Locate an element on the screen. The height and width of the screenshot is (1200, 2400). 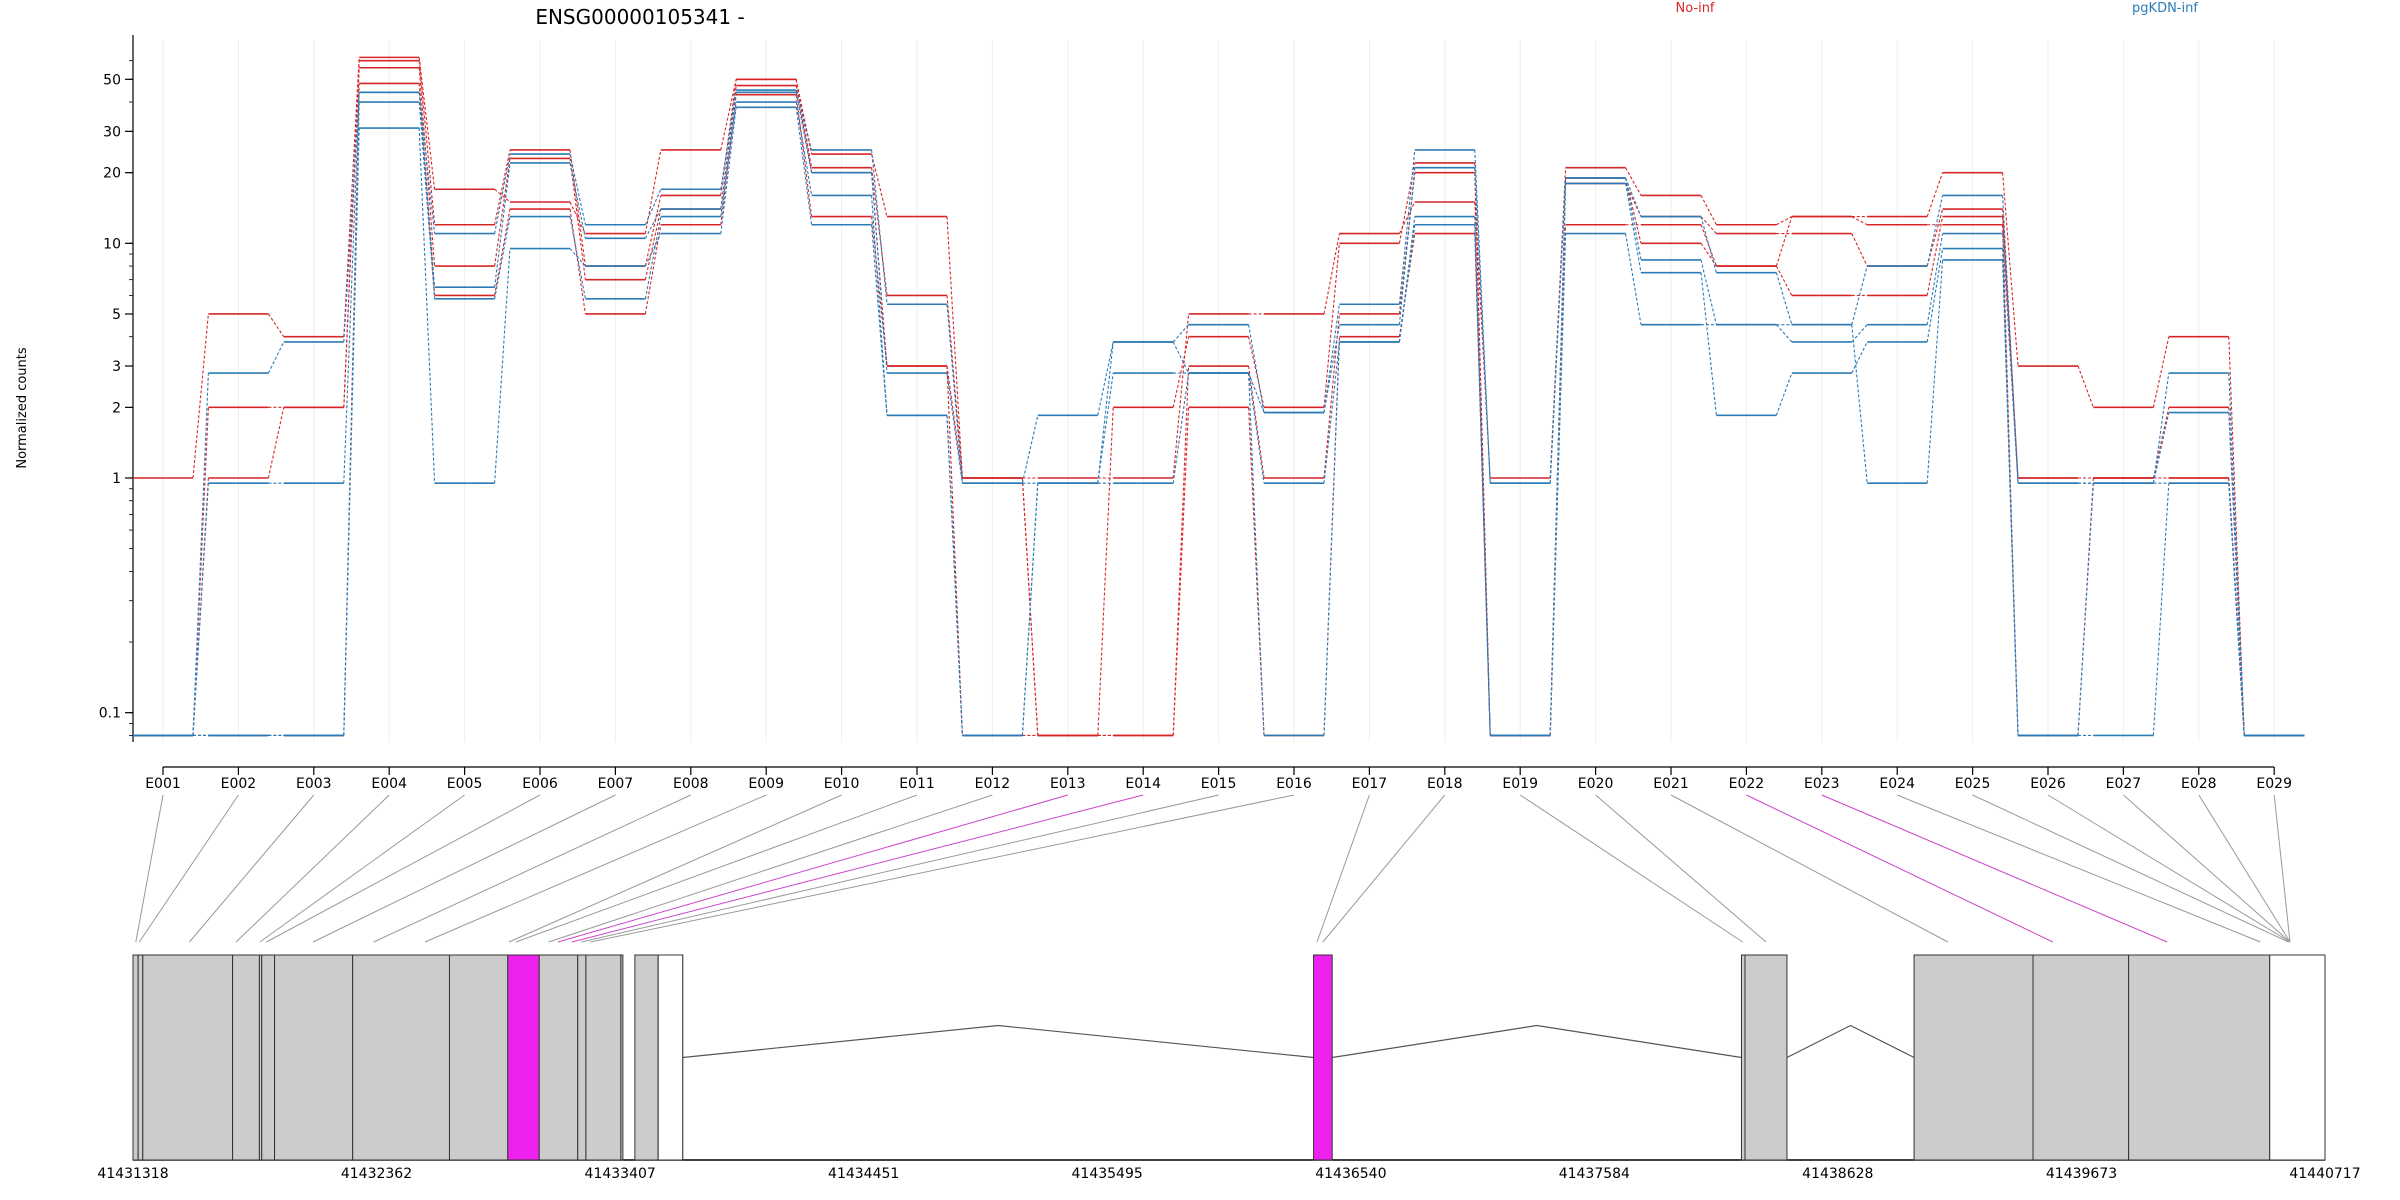
x-tick-label: E029 is located at coordinates (2274, 784).